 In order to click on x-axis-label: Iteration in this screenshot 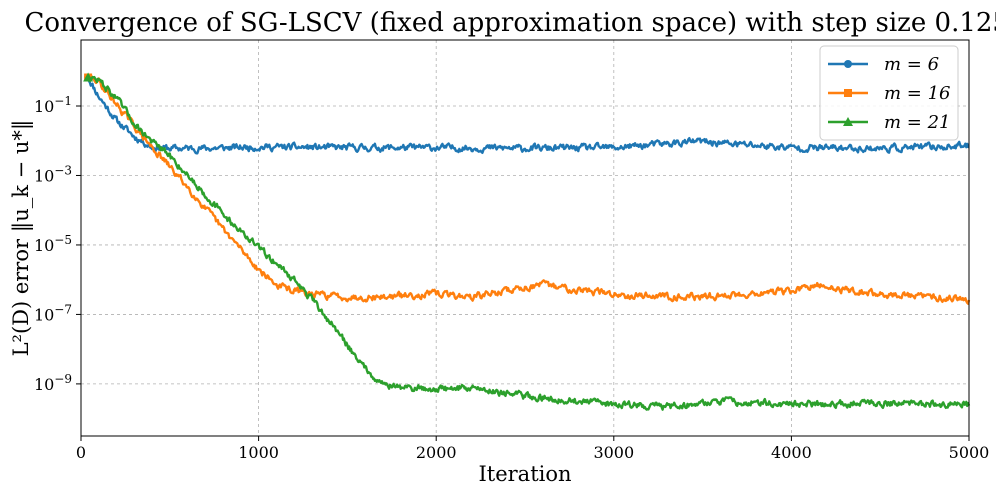, I will do `click(524, 474)`.